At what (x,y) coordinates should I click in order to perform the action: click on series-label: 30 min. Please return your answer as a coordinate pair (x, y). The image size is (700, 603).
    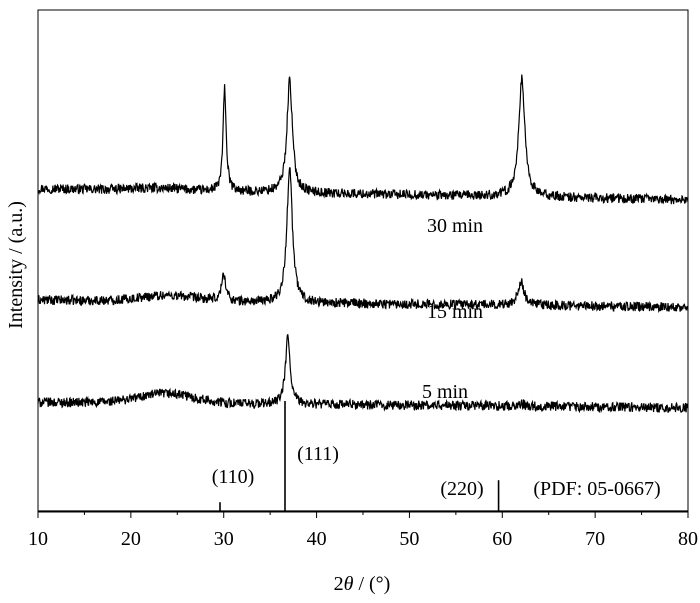
    Looking at the image, I should click on (455, 226).